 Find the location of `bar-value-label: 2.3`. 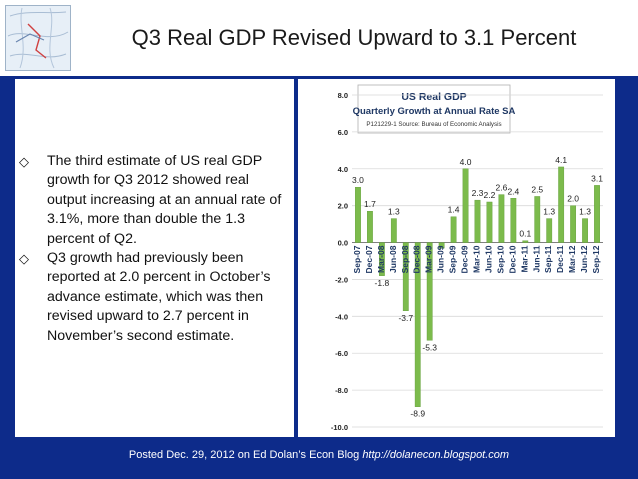

bar-value-label: 2.3 is located at coordinates (478, 193).